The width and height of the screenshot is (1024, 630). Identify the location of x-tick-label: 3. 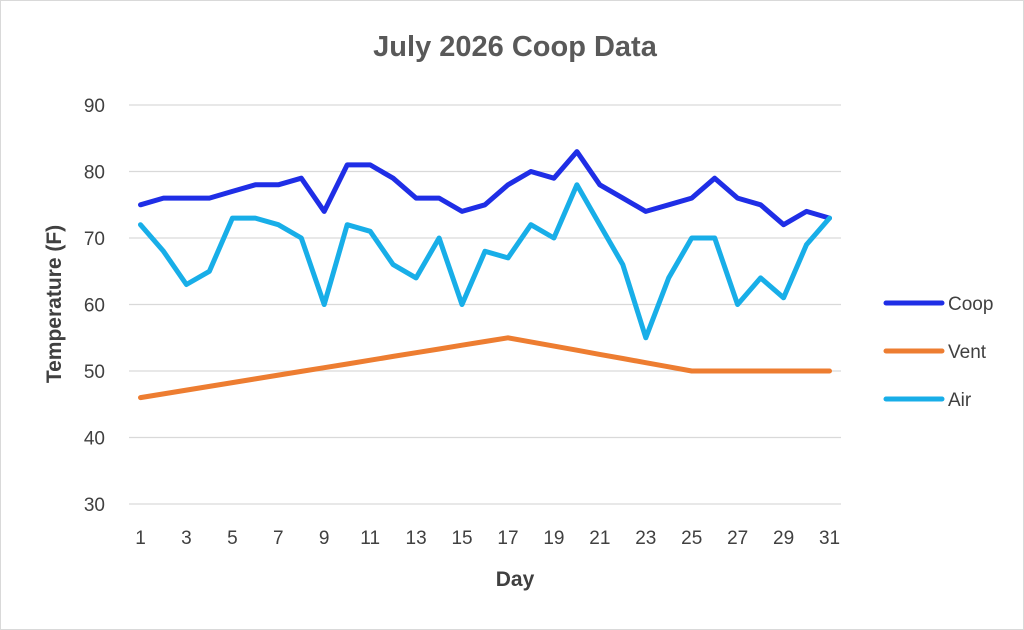
(186, 538).